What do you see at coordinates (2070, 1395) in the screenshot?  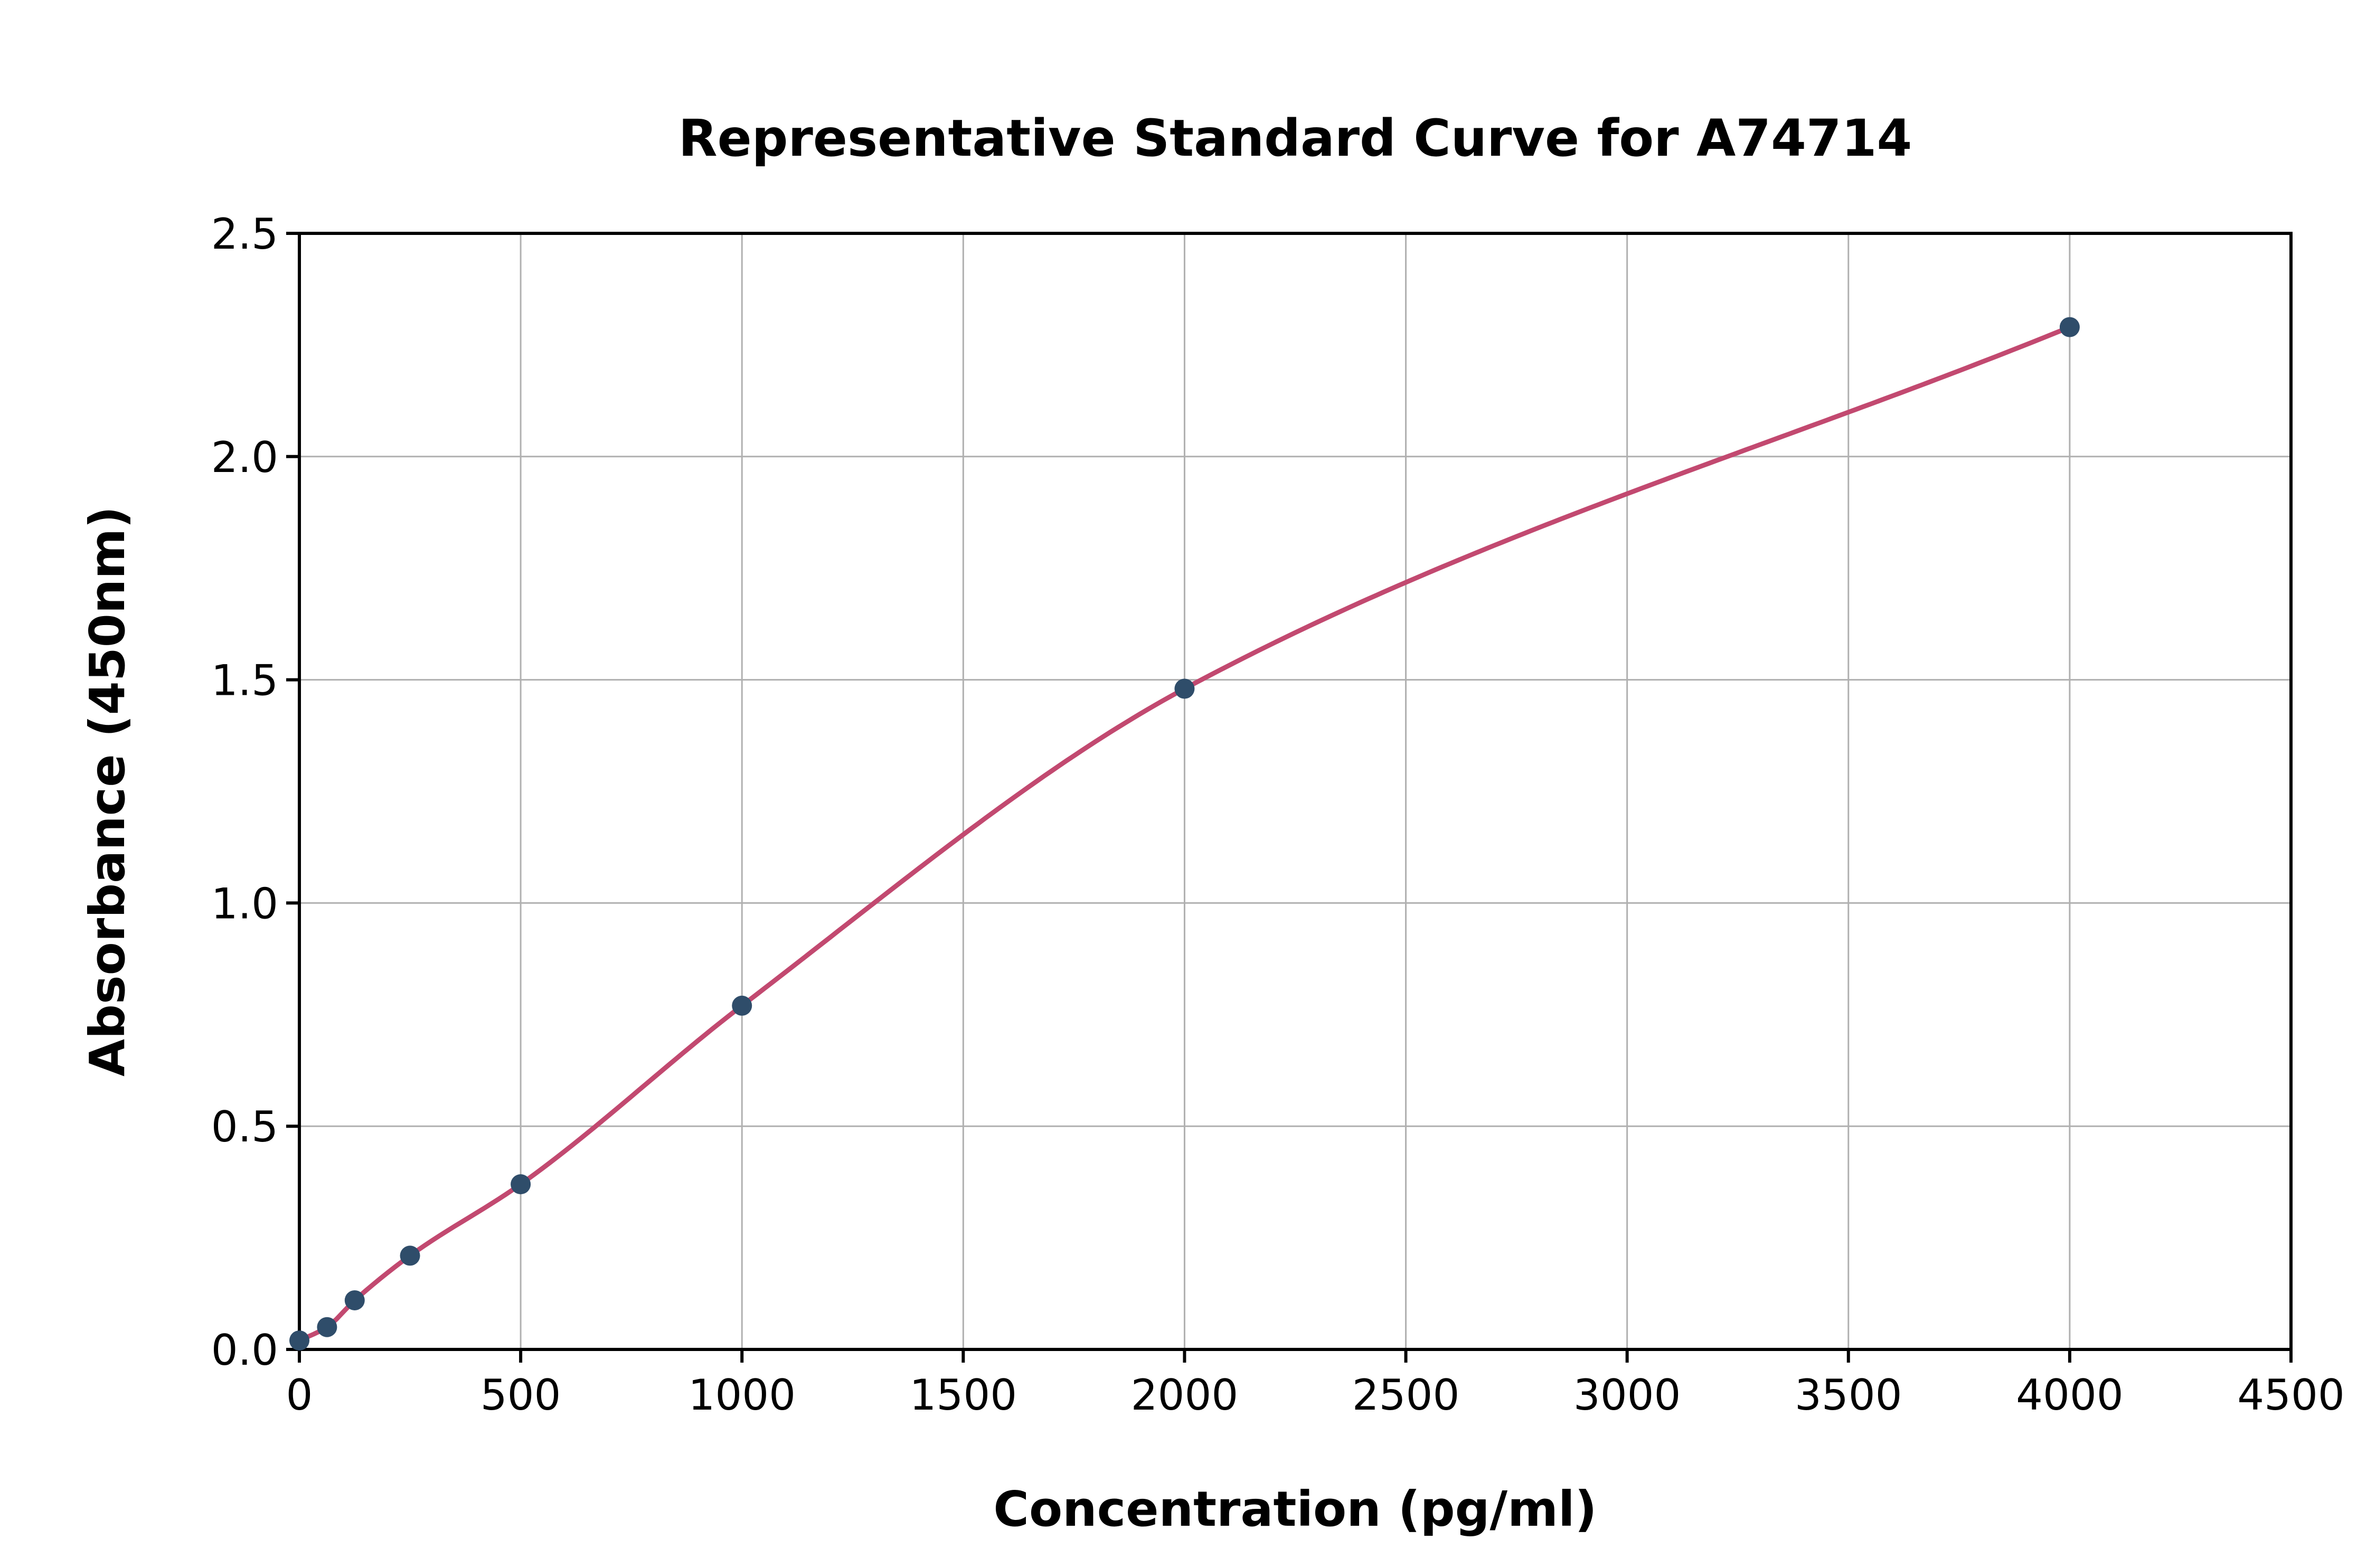 I see `x-tick-label: 4000` at bounding box center [2070, 1395].